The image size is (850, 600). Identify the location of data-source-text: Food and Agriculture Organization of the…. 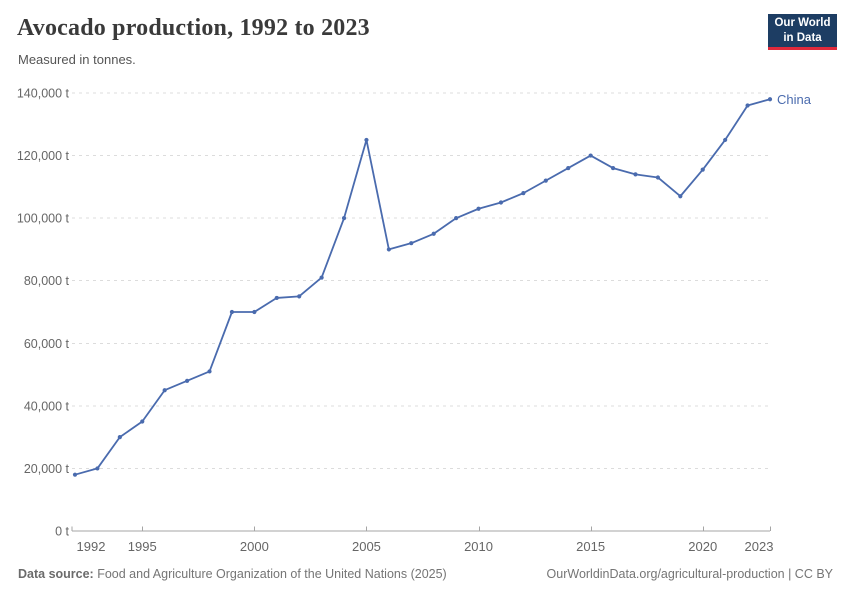
(270, 574).